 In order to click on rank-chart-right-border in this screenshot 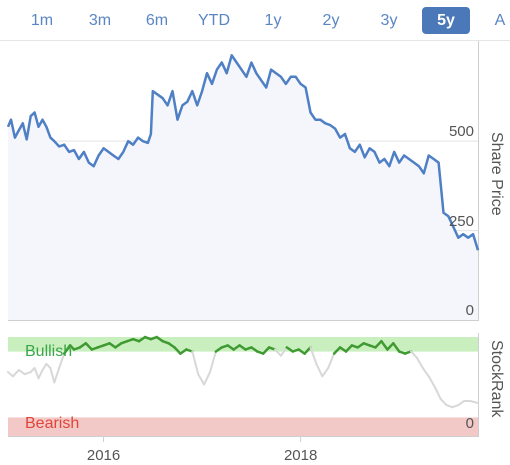, I will do `click(478, 385)`.